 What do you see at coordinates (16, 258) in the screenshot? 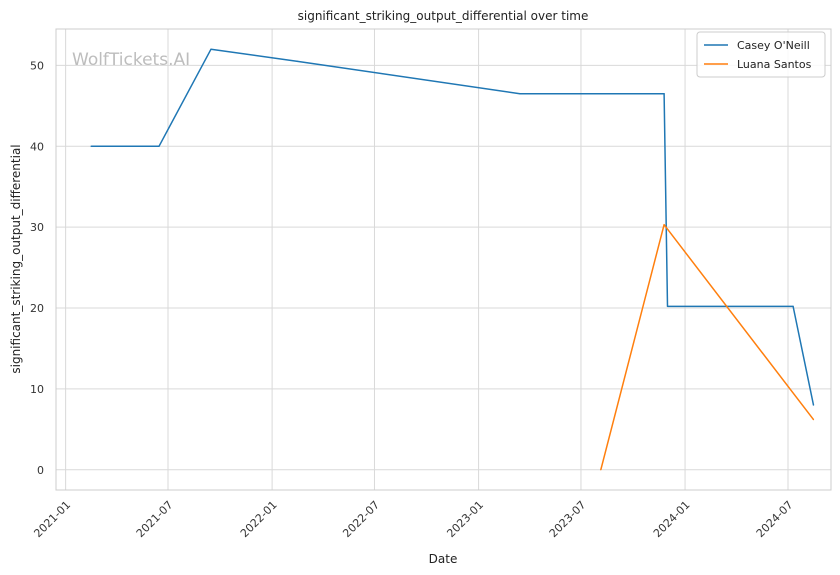
I see `y-axis-label: significant_striking_output_differential` at bounding box center [16, 258].